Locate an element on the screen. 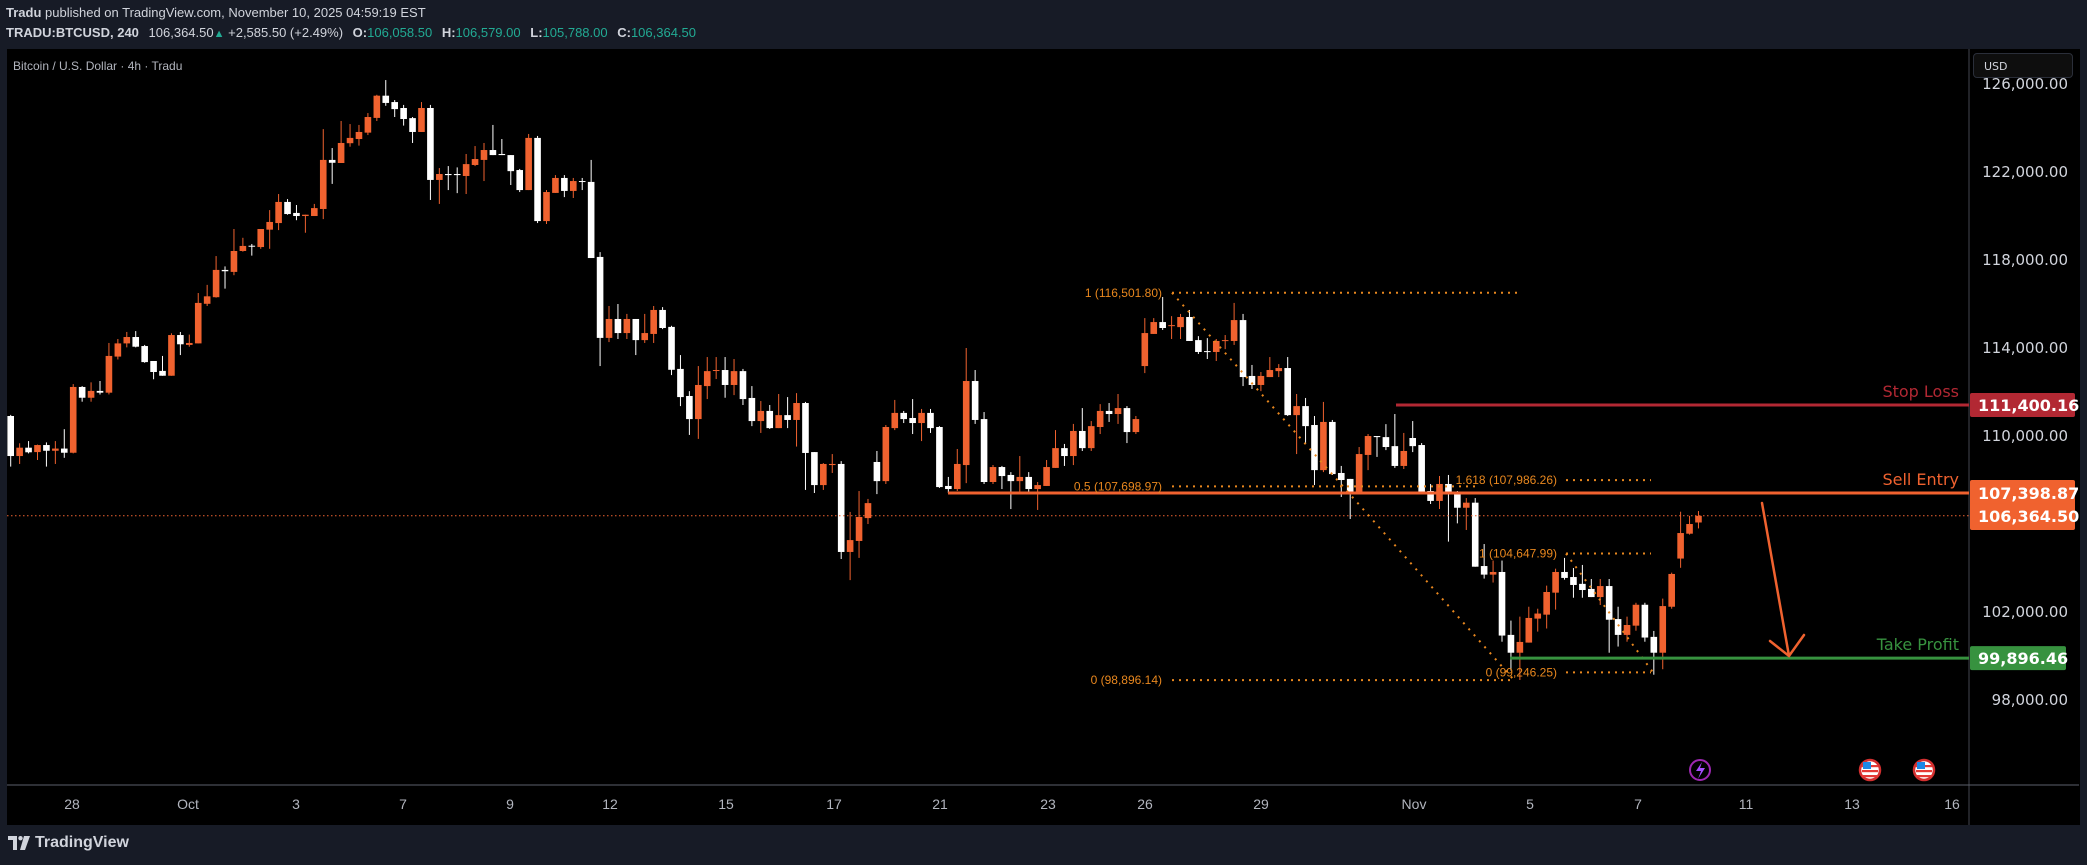  currency-button: USD is located at coordinates (2023, 65).